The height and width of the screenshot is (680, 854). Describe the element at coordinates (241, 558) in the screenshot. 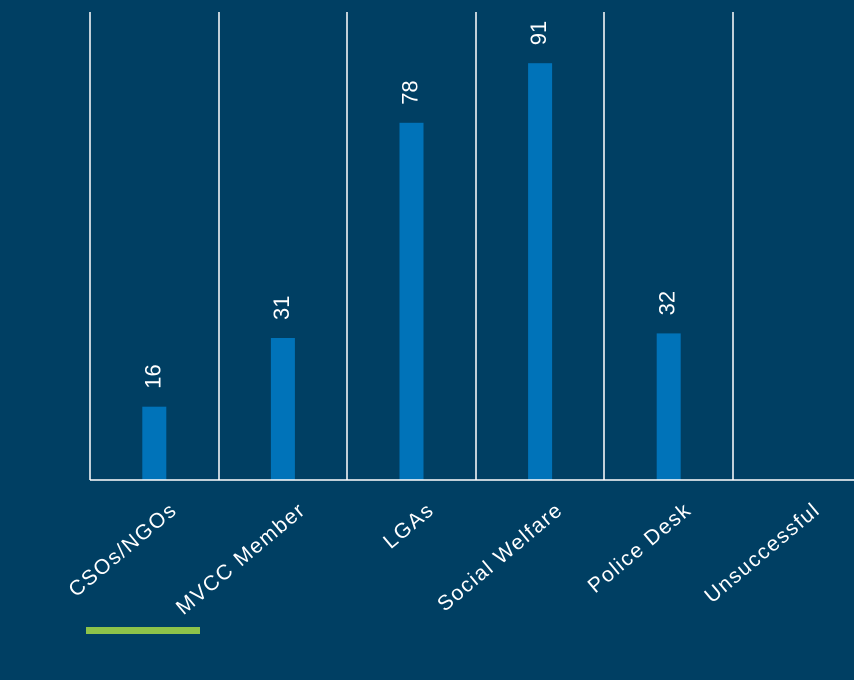

I see `x-tick-label: MVCC Member` at that location.